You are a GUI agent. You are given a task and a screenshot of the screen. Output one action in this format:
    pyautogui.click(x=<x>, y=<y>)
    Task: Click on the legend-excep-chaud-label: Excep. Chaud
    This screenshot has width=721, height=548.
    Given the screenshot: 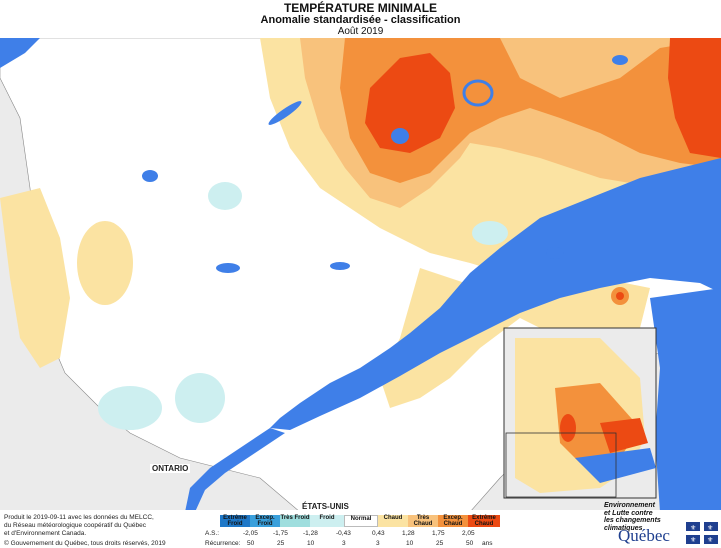 What is the action you would take?
    pyautogui.click(x=453, y=521)
    